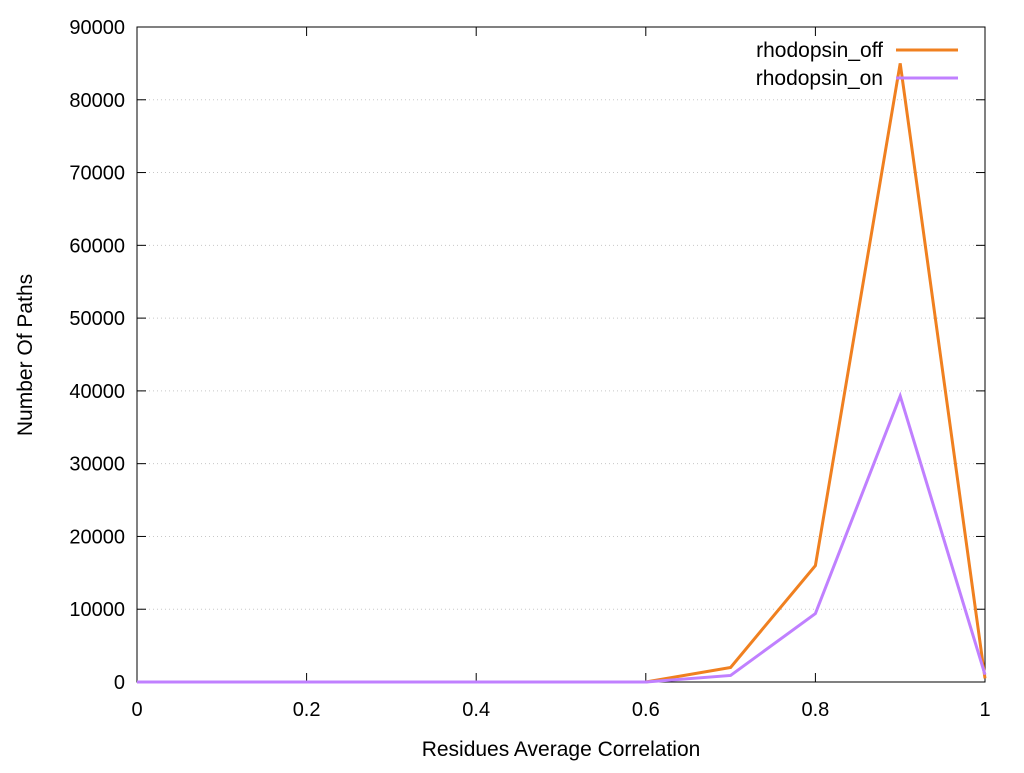 The image size is (1024, 773). I want to click on legend: rhodopsin_off rhodopsin_on, so click(857, 64).